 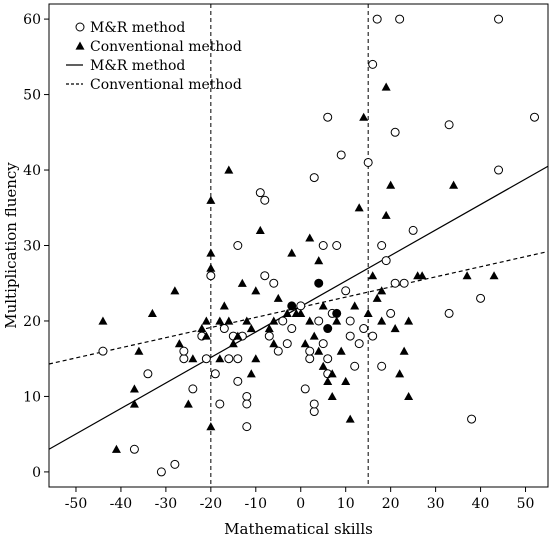 I want to click on x-tick-label: -20, so click(x=211, y=504).